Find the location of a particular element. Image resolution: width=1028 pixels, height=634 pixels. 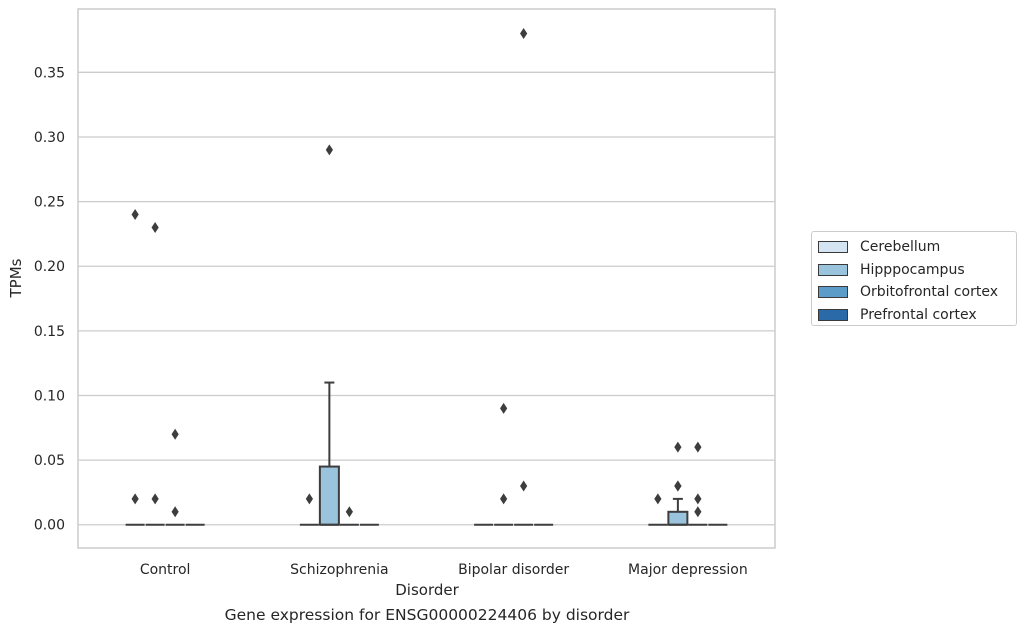

y-tick-label: 0.35 is located at coordinates (49, 73).